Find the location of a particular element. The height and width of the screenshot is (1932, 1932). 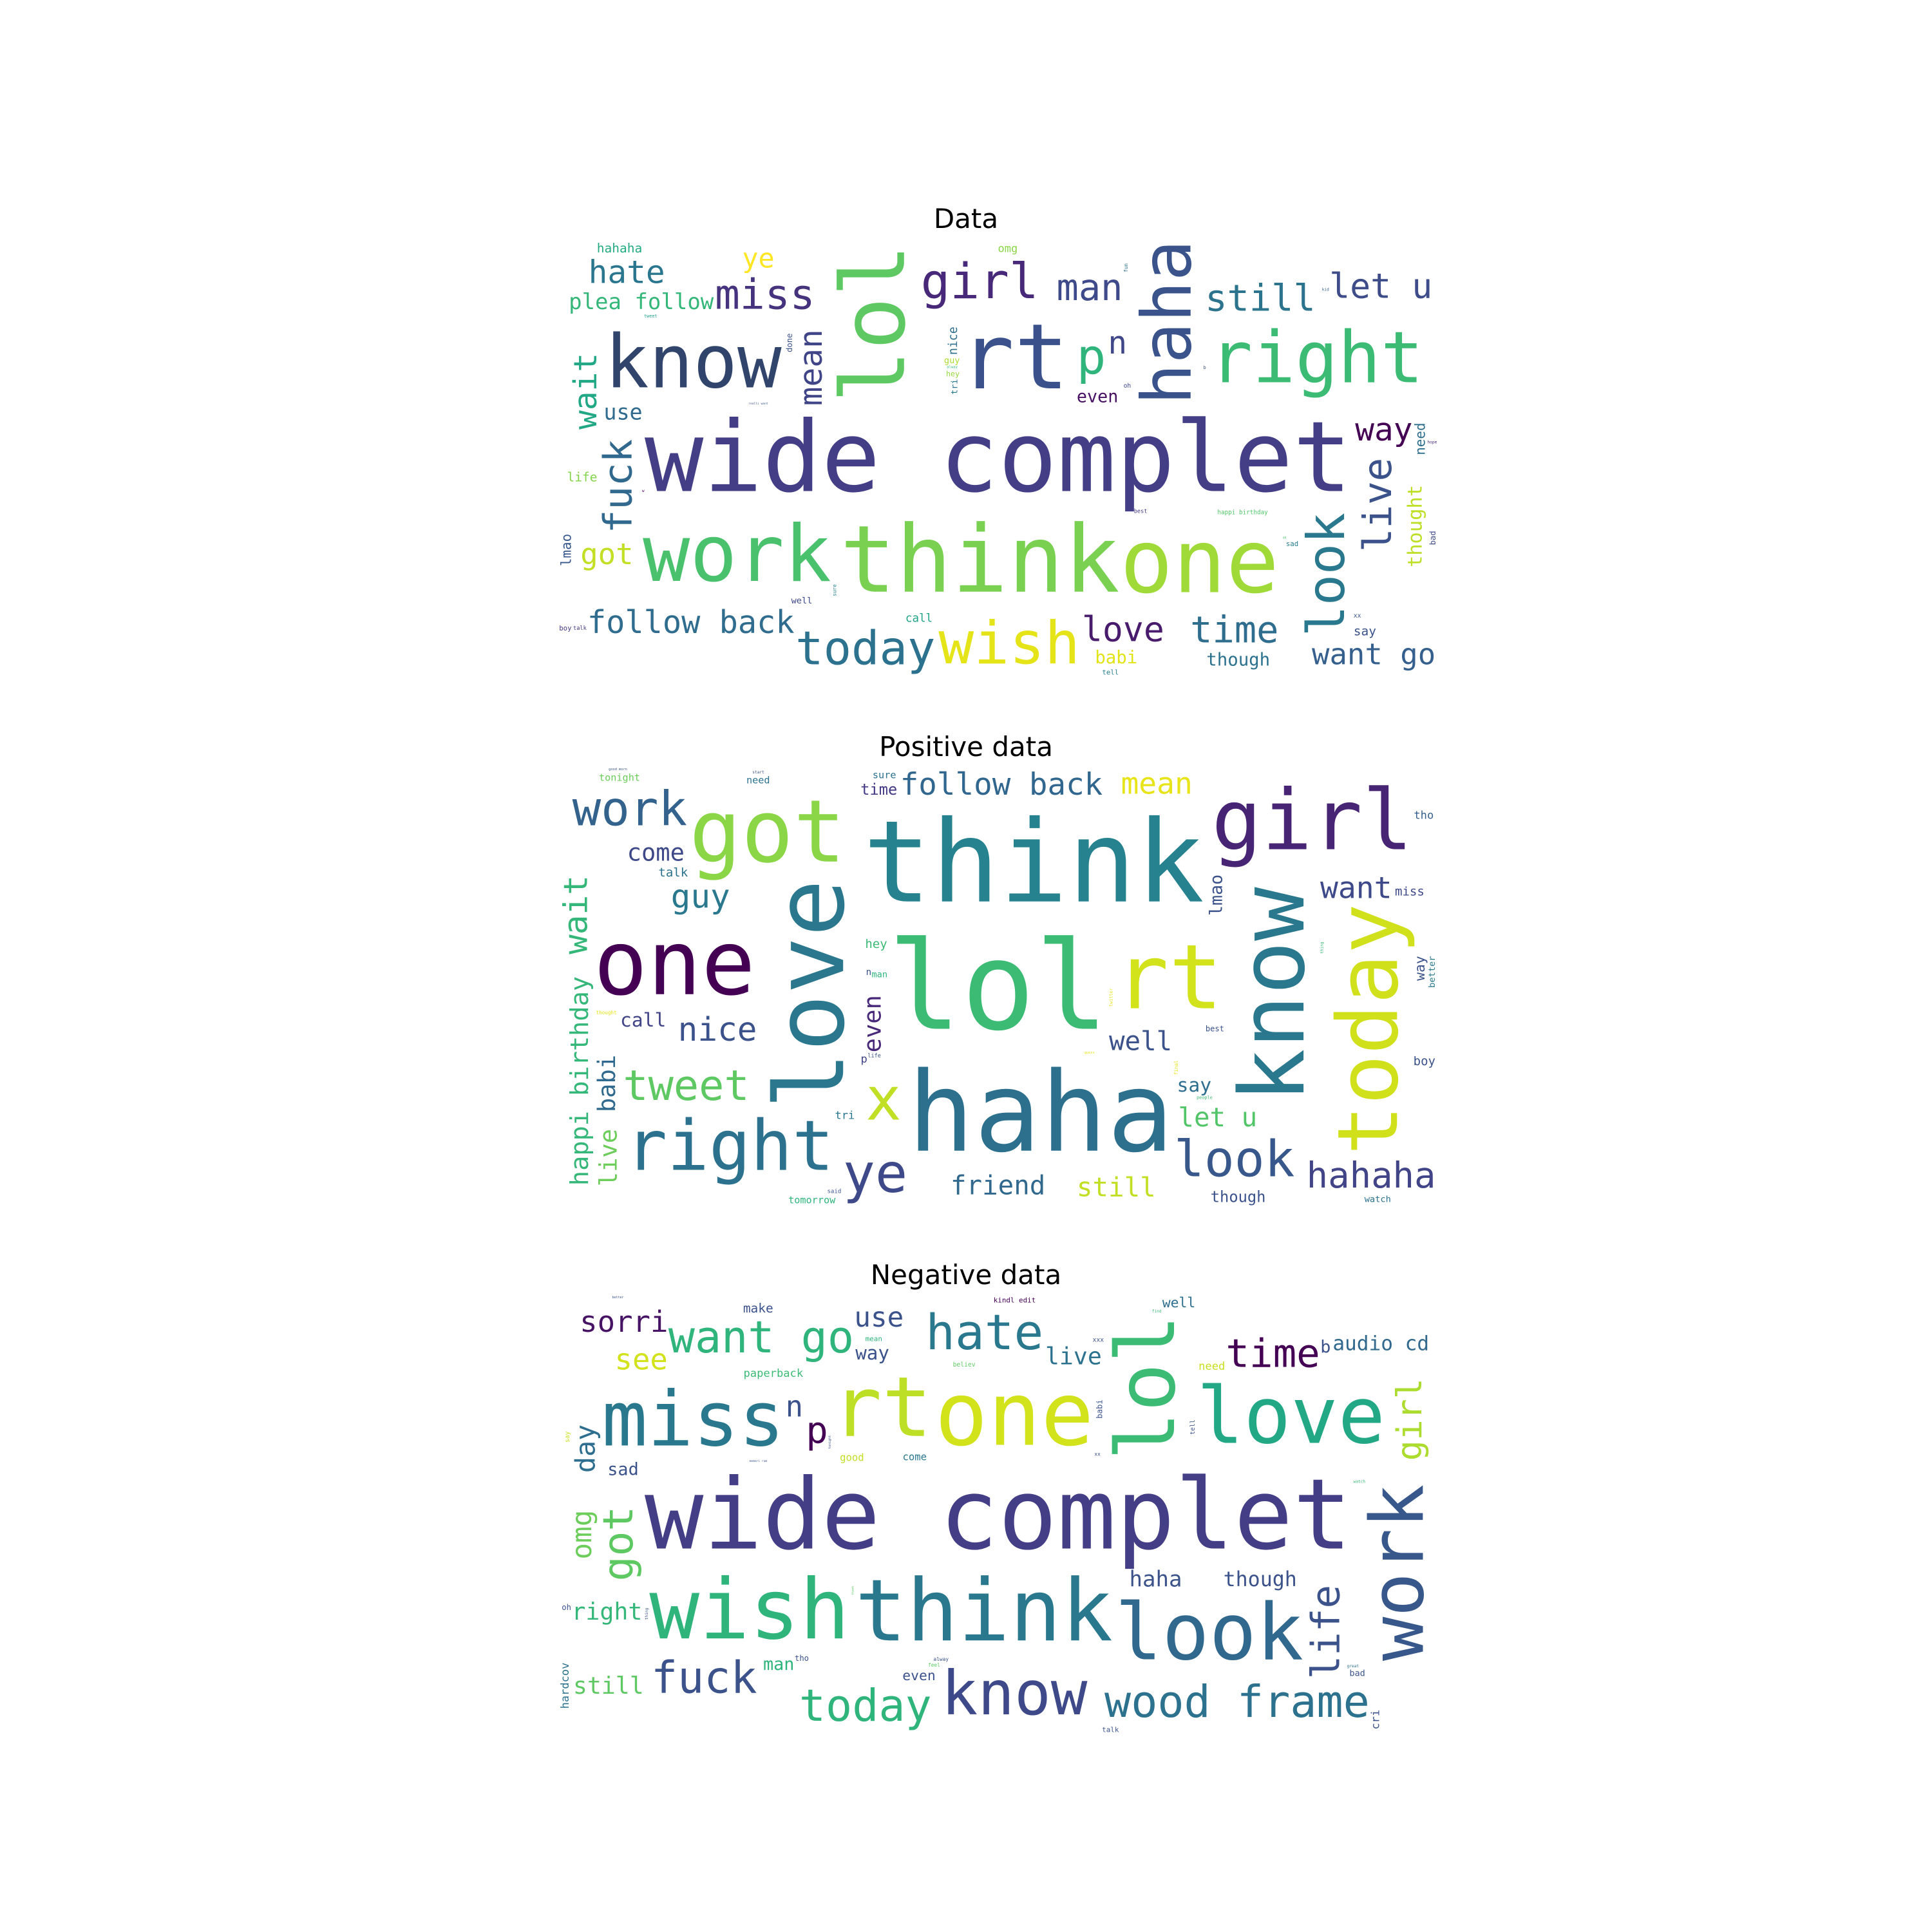

wordcloud-word: wood frame is located at coordinates (1237, 1702).